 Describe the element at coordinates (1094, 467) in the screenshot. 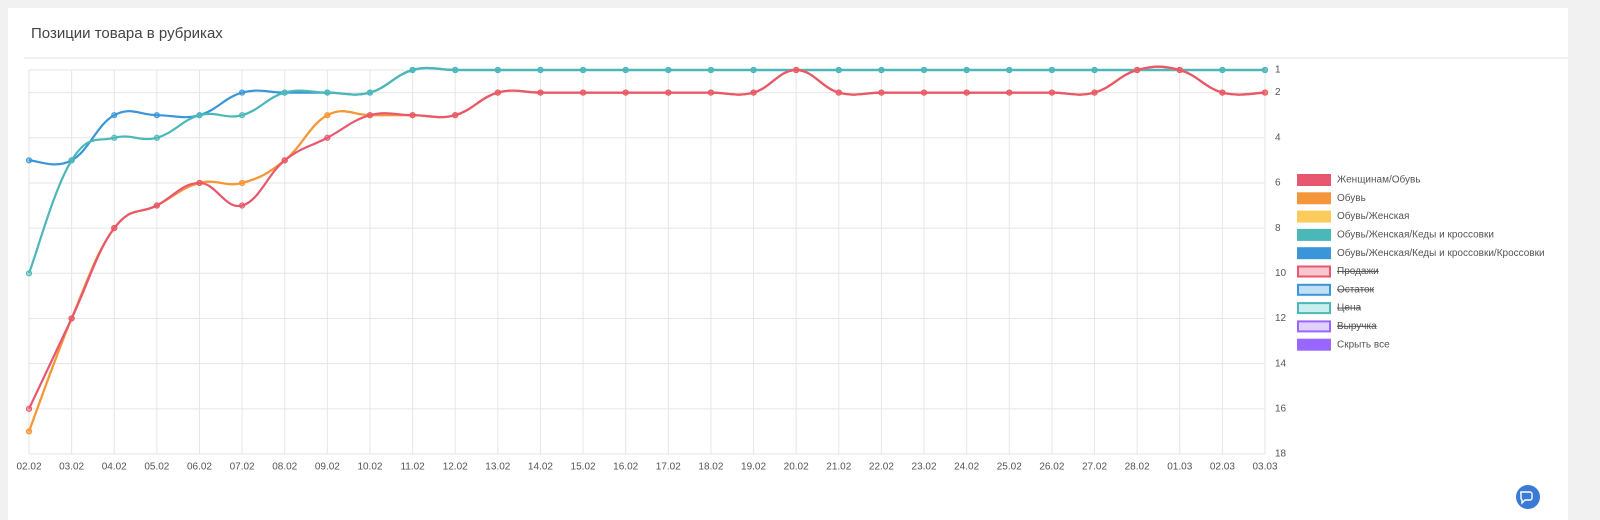

I see `x-tick-label: 27.02` at that location.